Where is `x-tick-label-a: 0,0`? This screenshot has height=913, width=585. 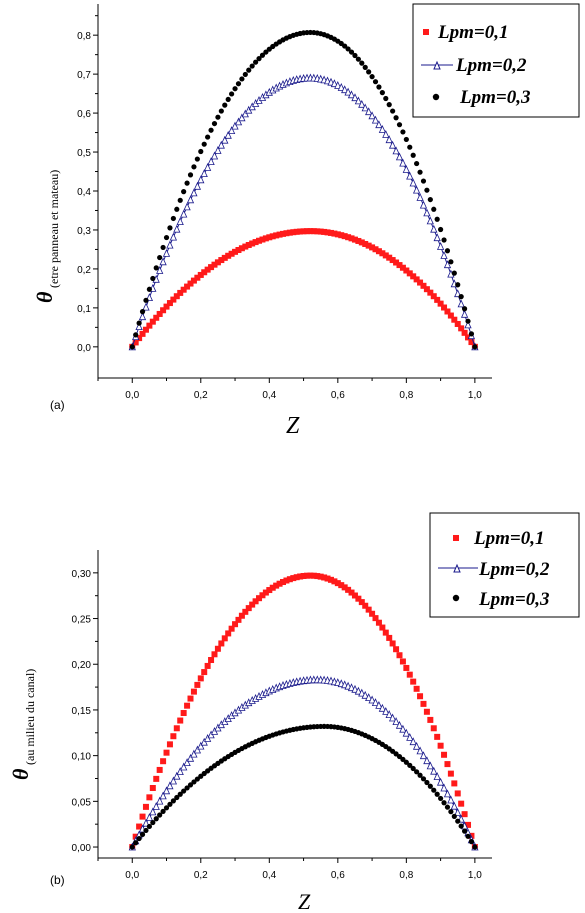 x-tick-label-a: 0,0 is located at coordinates (132, 395).